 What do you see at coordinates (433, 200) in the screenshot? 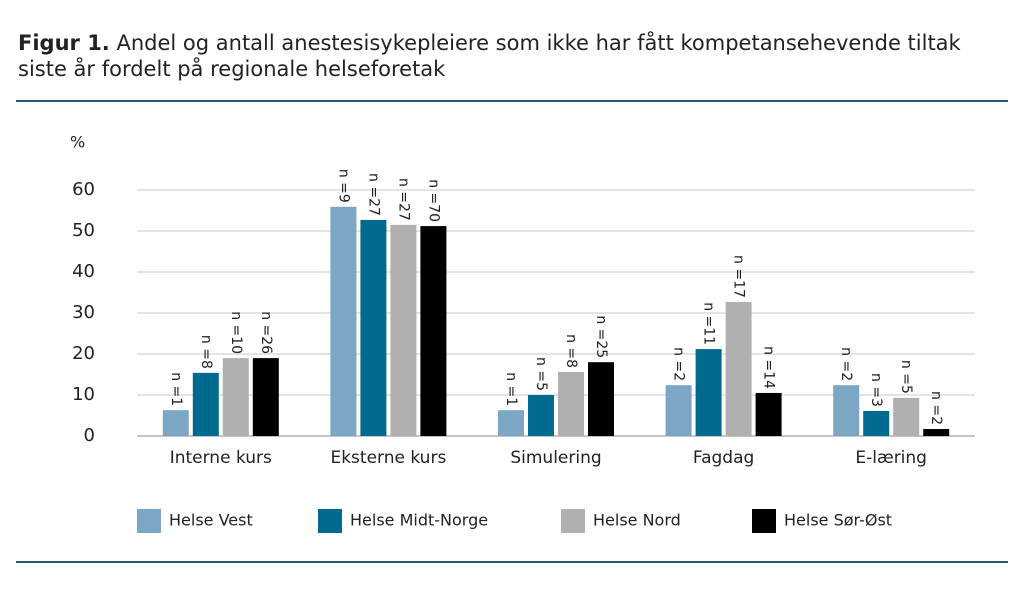
I see `n-label: n =70` at bounding box center [433, 200].